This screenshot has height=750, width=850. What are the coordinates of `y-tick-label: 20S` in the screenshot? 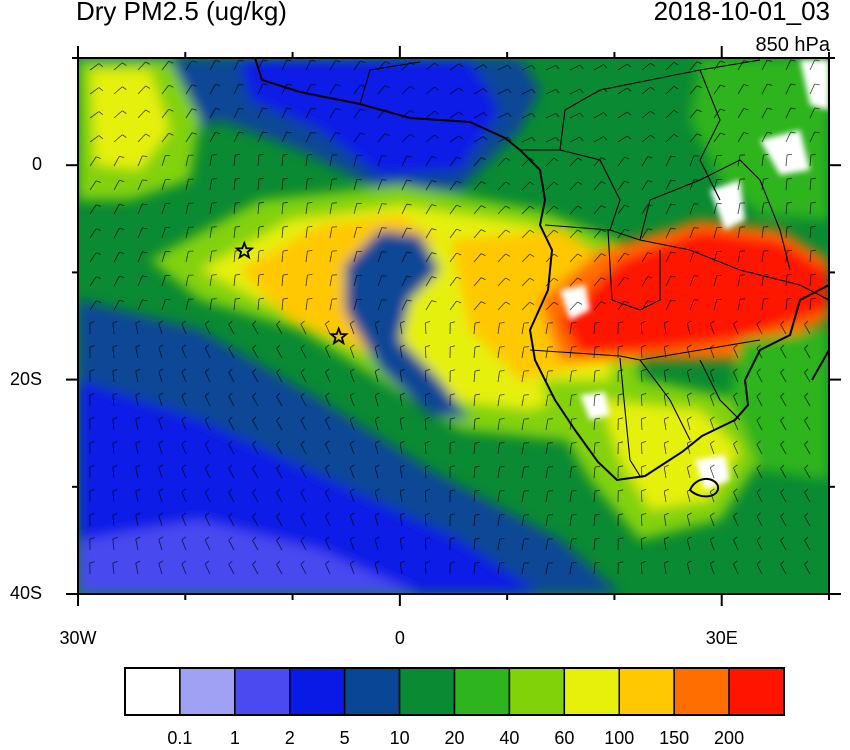 It's located at (25, 378).